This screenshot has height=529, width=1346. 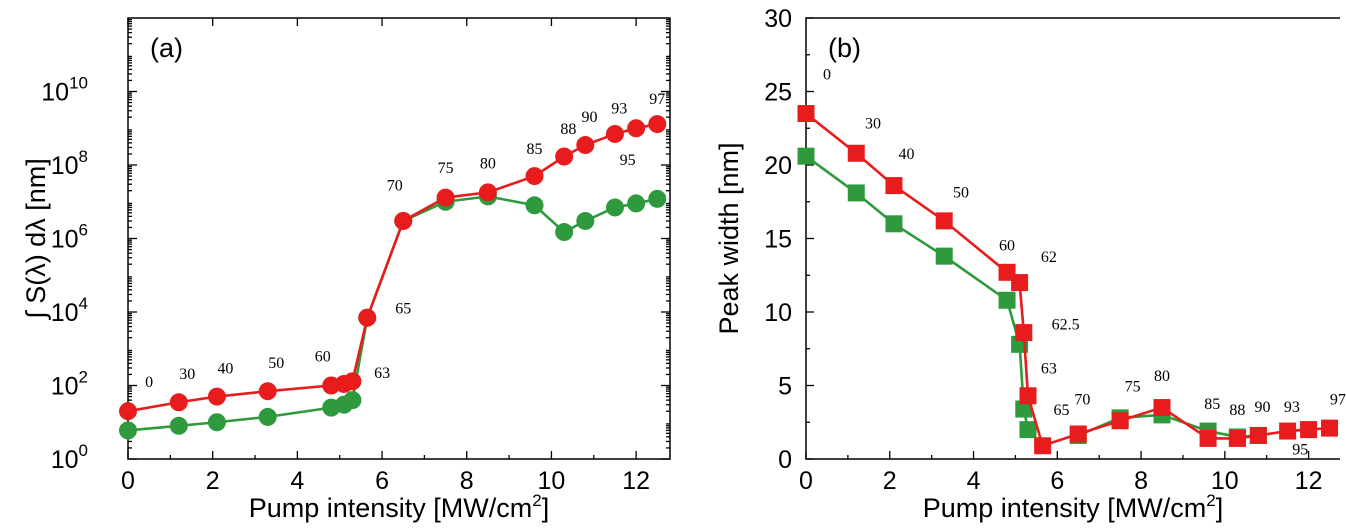 I want to click on y-axis-label: Peak width [nm], so click(x=729, y=238).